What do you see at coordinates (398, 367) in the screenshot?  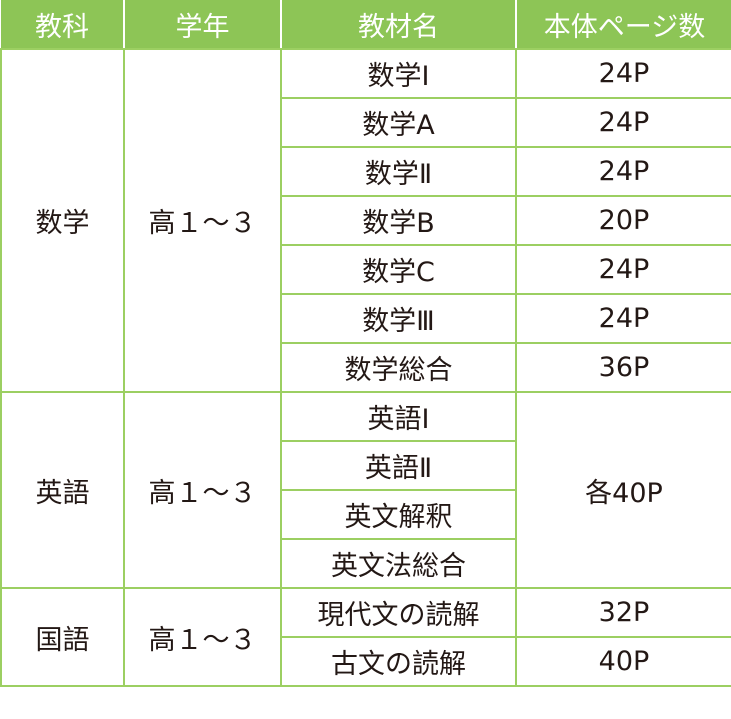 I see `material-name-cell: 数学総合` at bounding box center [398, 367].